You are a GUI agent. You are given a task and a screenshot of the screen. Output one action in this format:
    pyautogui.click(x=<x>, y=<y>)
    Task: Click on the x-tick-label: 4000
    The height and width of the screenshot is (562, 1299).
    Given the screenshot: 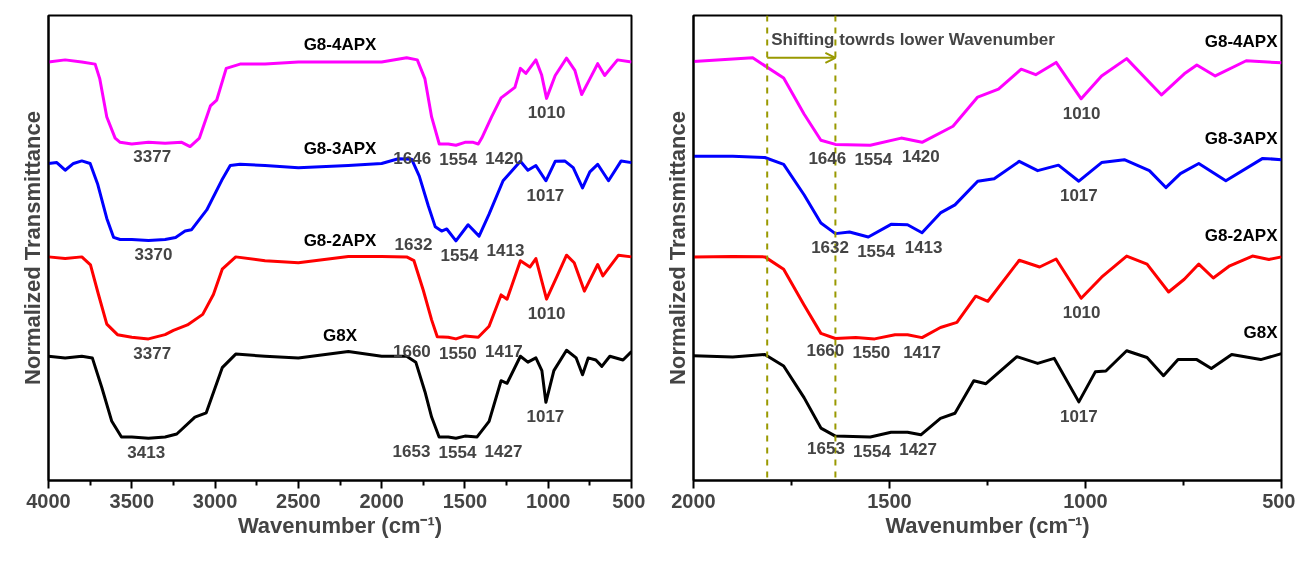 What is the action you would take?
    pyautogui.click(x=48, y=500)
    